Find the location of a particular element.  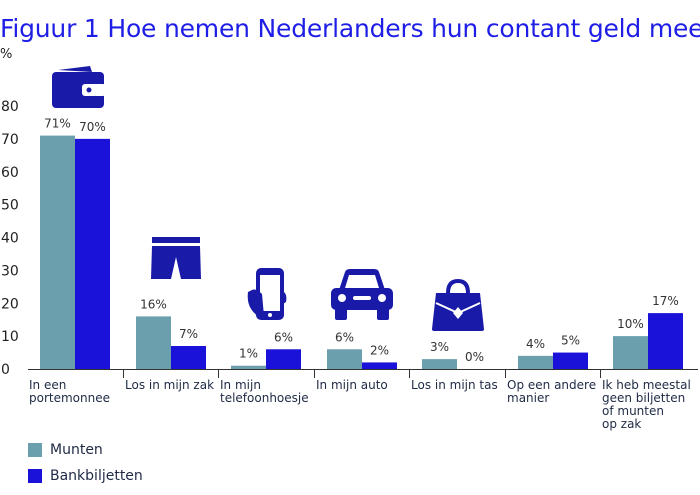

x-tick-label: op zak is located at coordinates (621, 424).